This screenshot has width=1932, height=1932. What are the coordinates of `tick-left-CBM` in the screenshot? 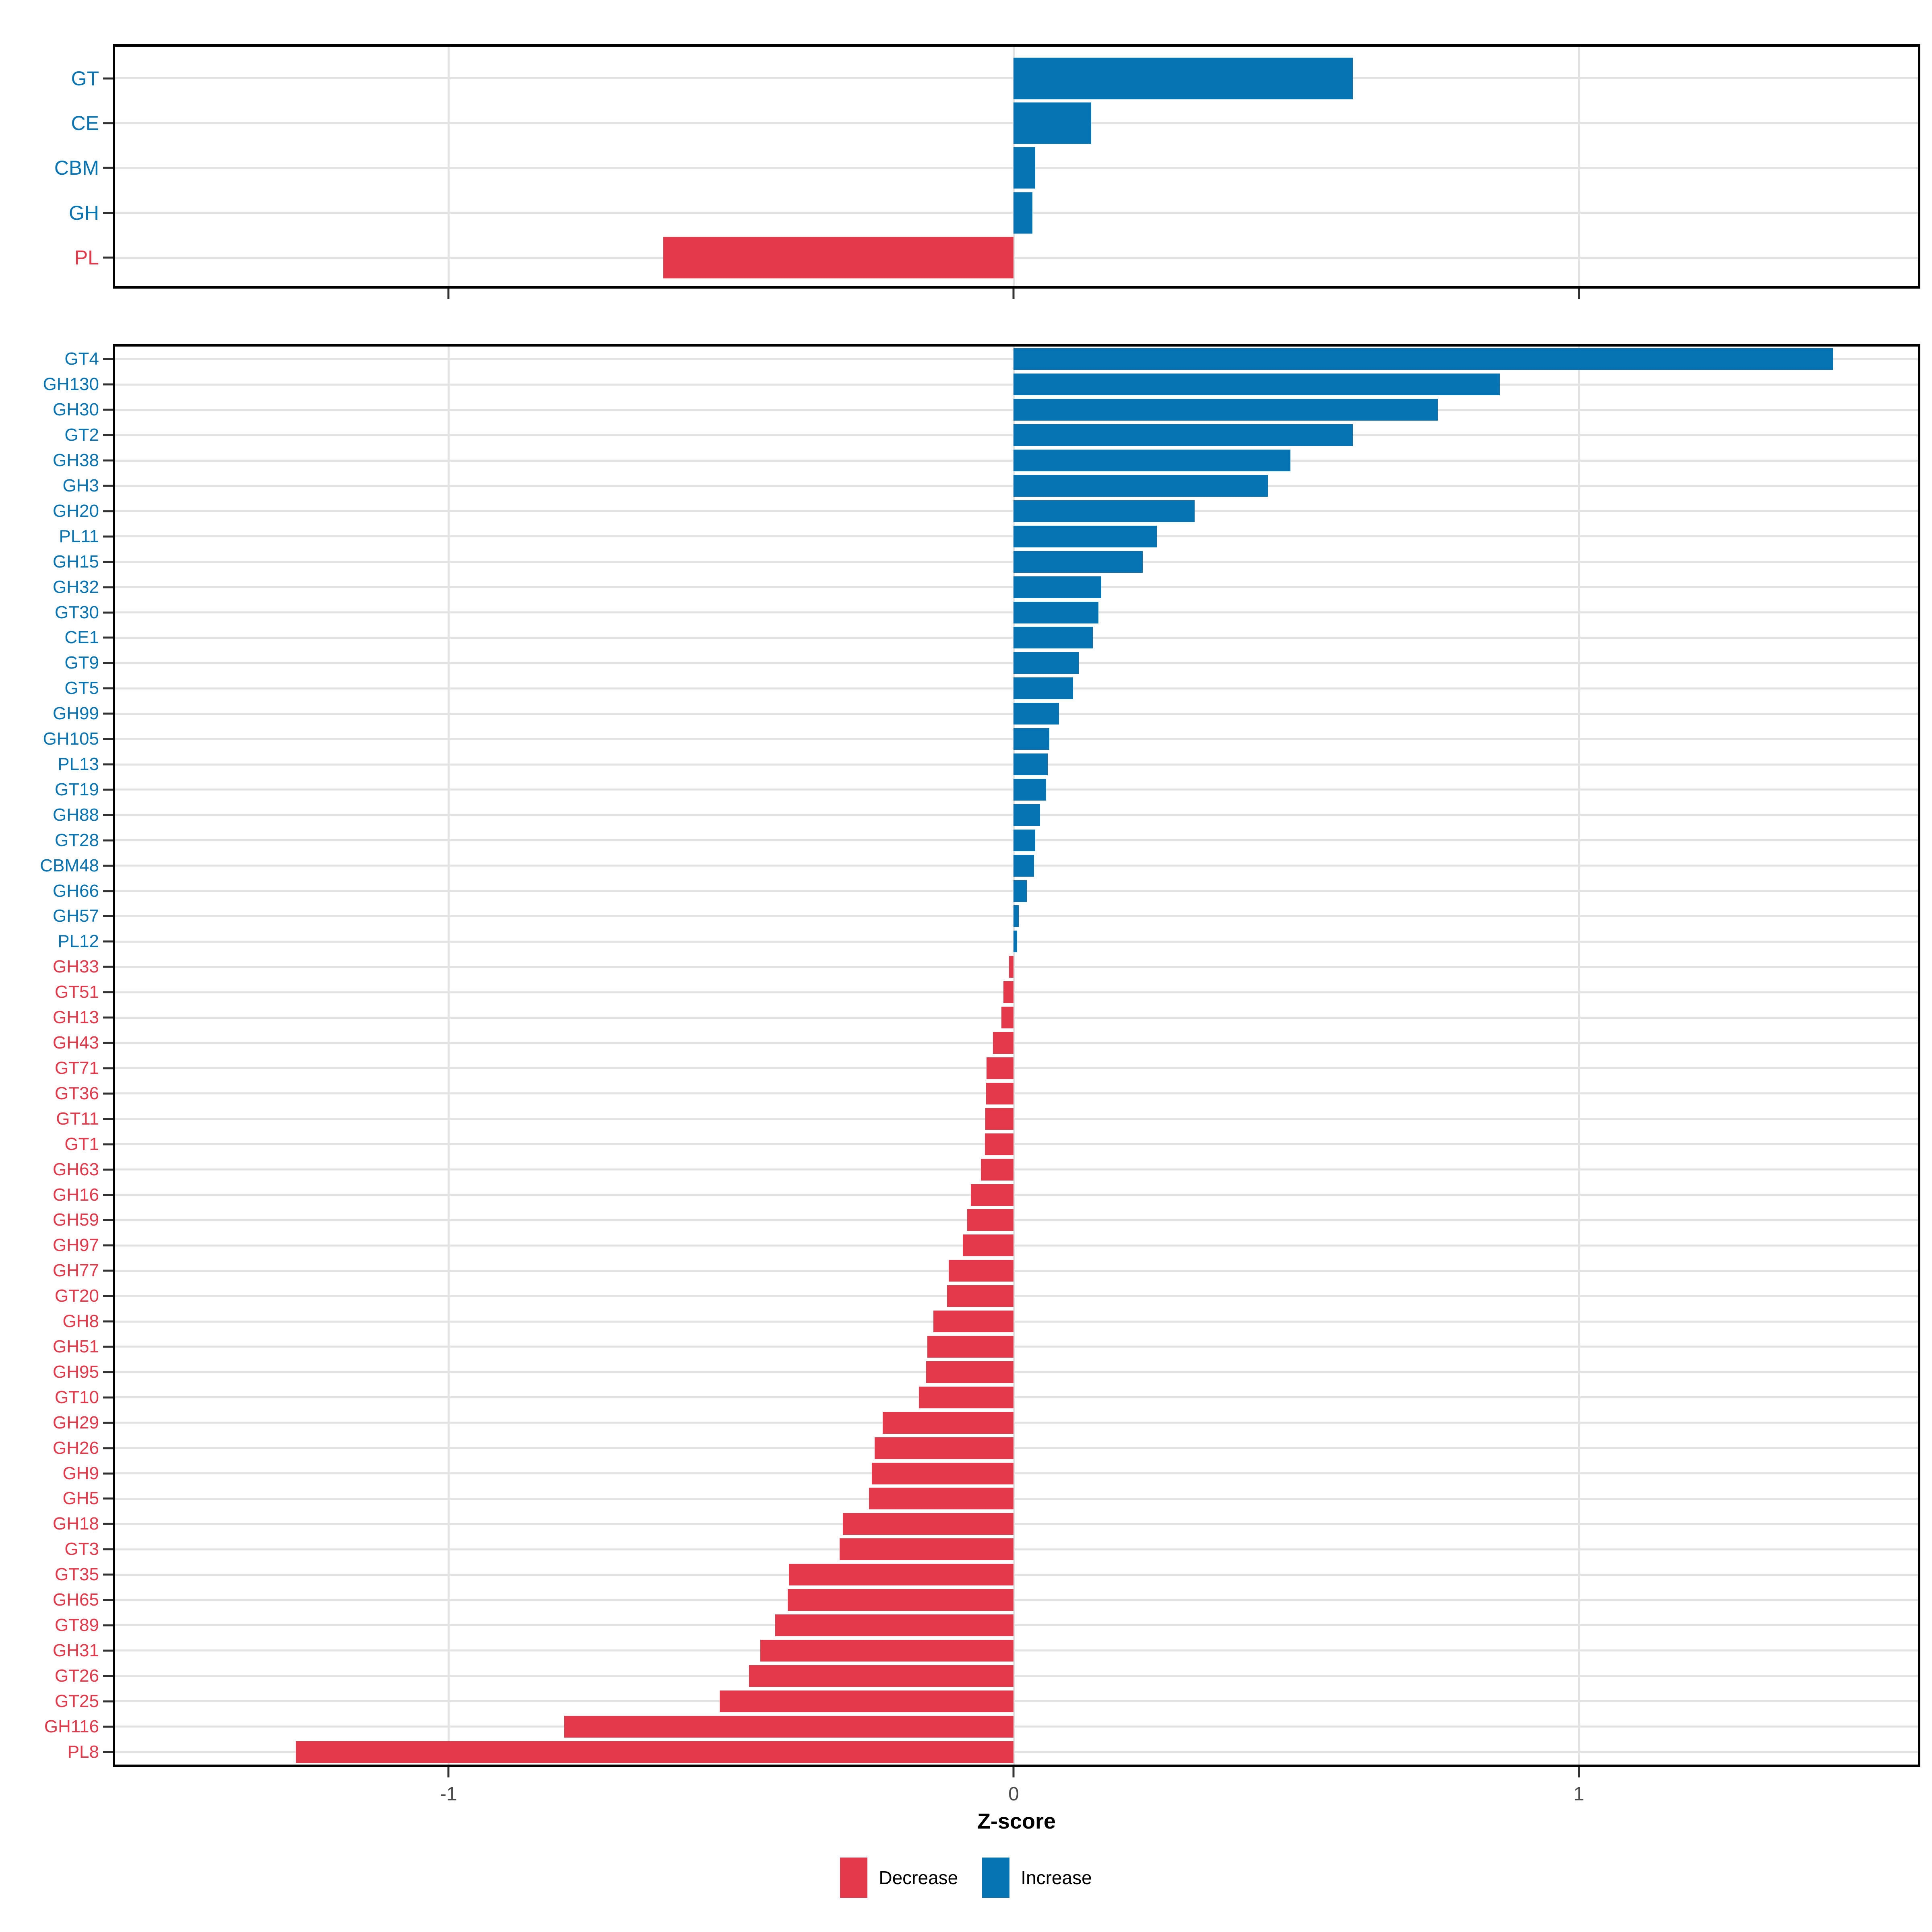 It's located at (108, 168).